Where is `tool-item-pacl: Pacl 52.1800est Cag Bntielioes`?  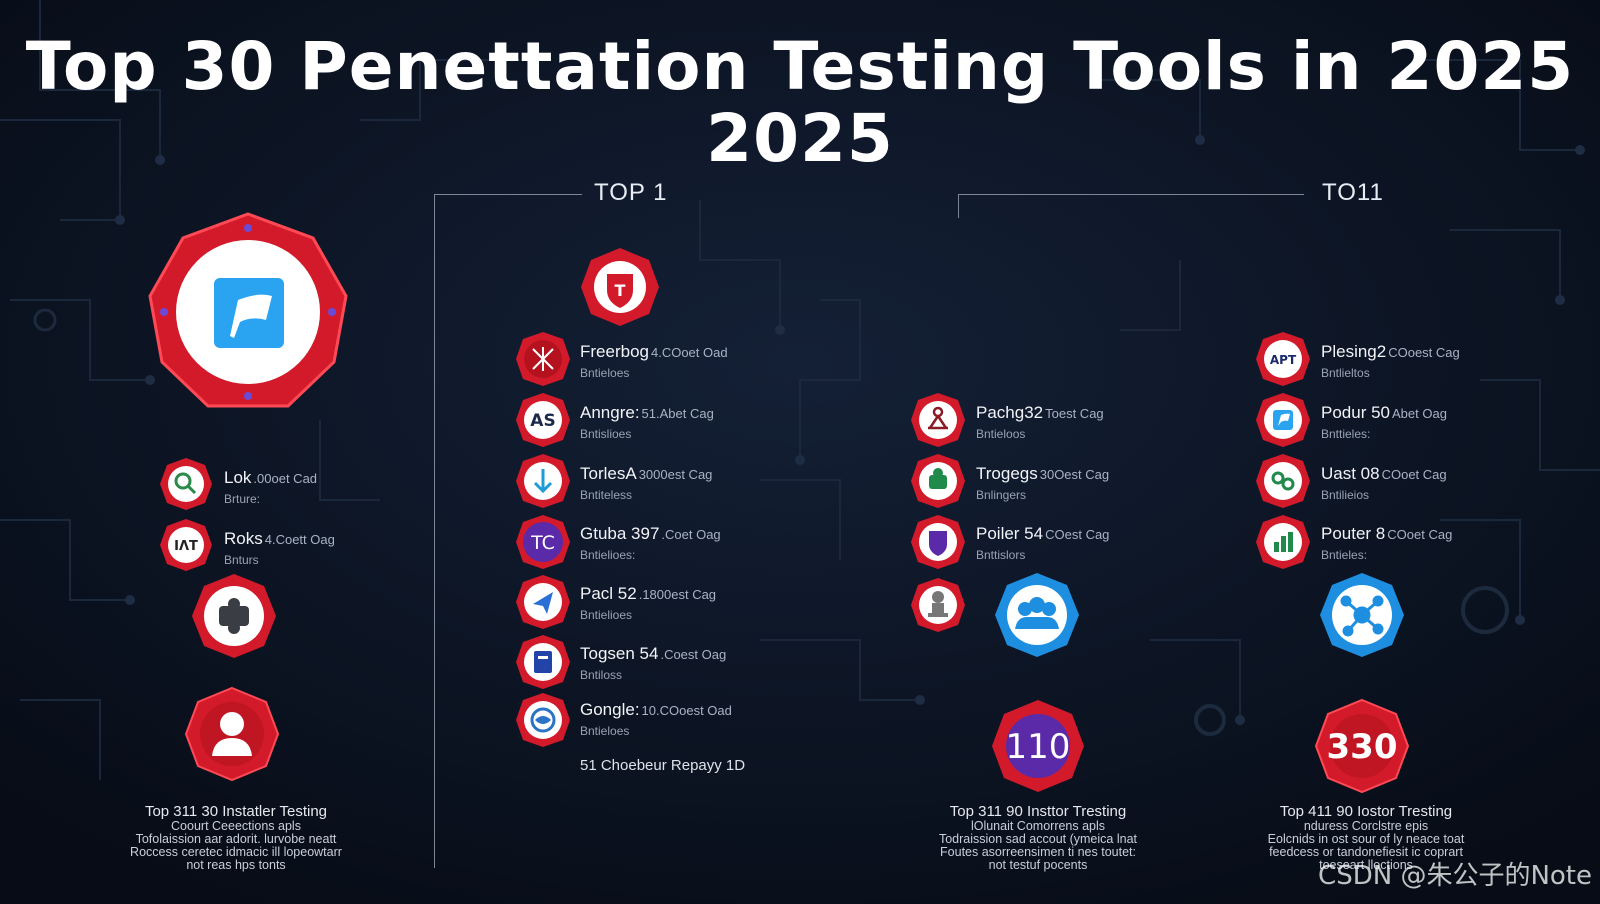
tool-item-pacl: Pacl 52.1800est Cag Bntielioes is located at coordinates (648, 603).